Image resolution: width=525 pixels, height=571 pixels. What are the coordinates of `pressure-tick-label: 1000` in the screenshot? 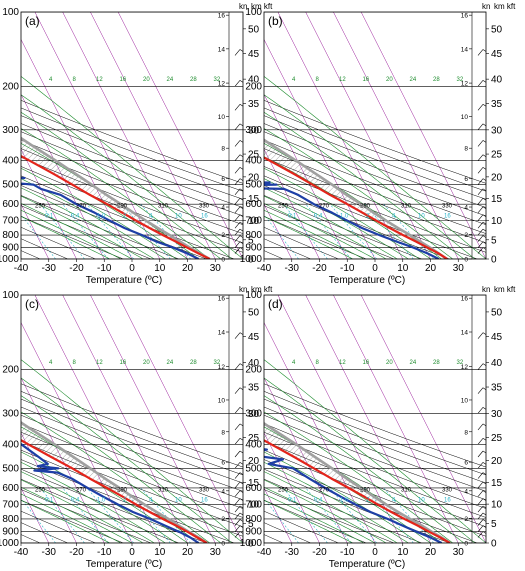 It's located at (9, 259).